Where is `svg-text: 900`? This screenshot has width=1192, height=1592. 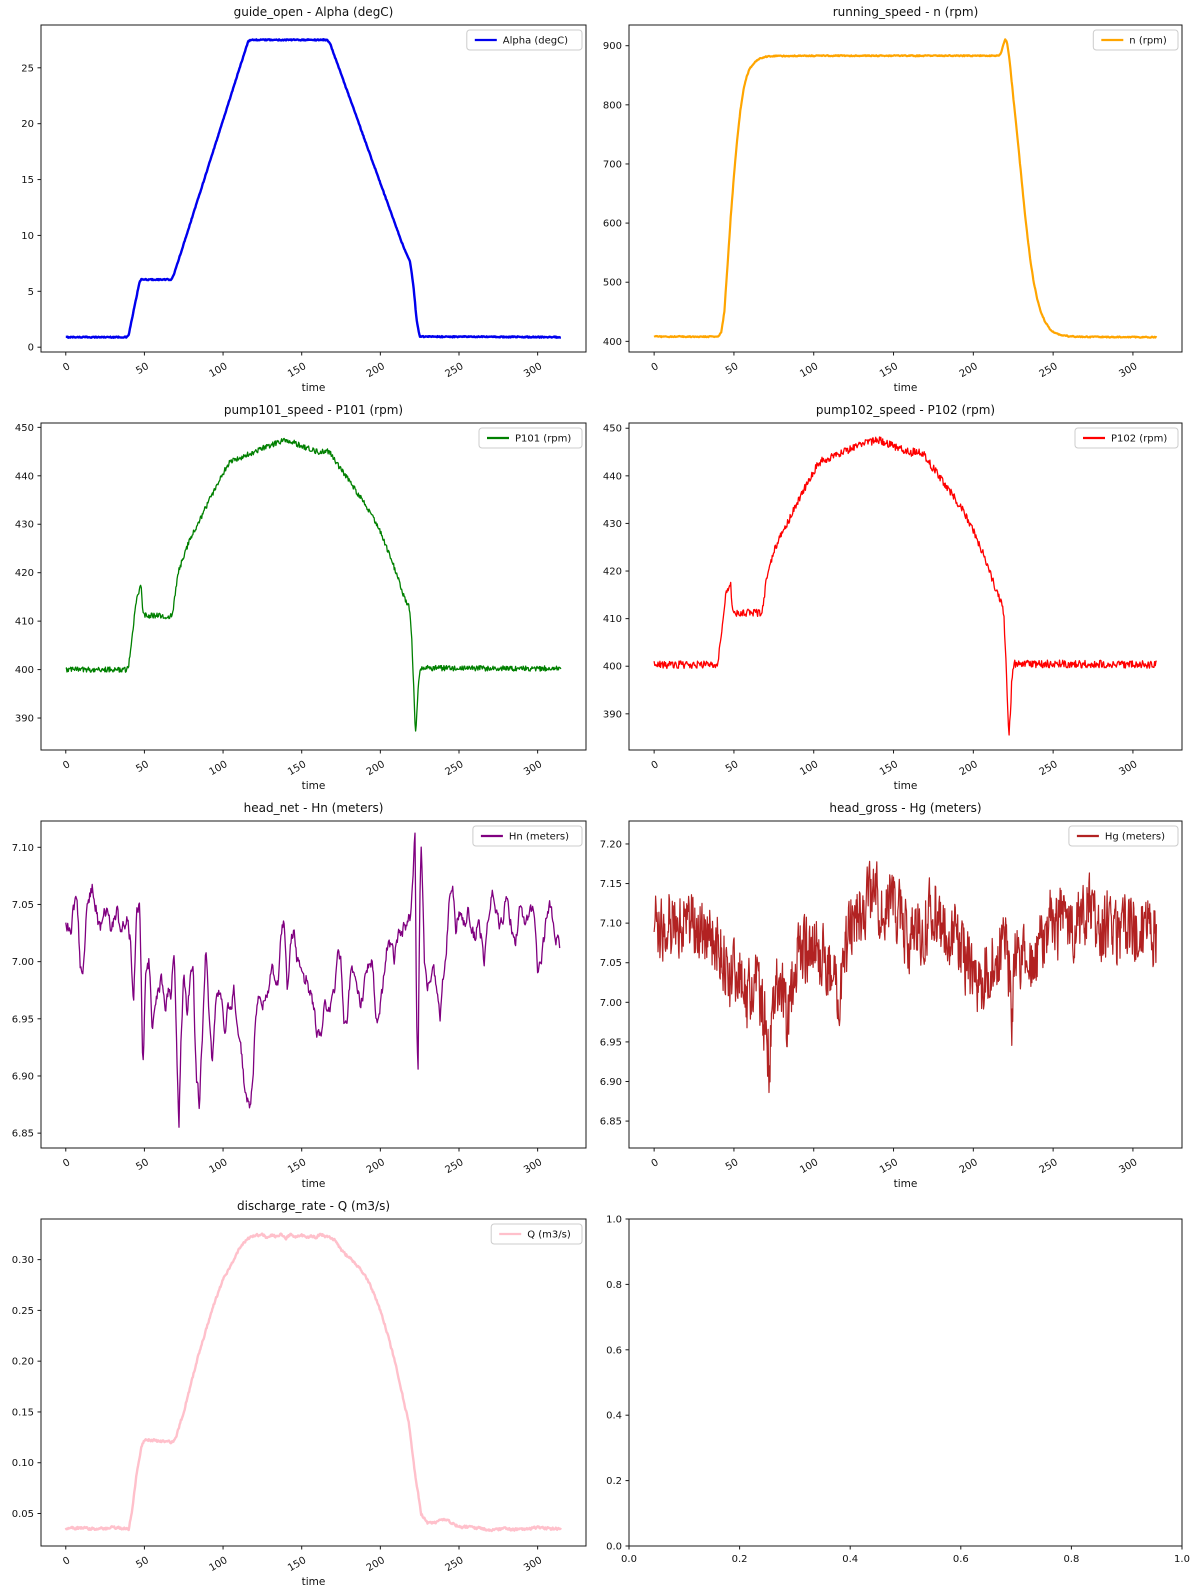
svg-text: 900 is located at coordinates (612, 46).